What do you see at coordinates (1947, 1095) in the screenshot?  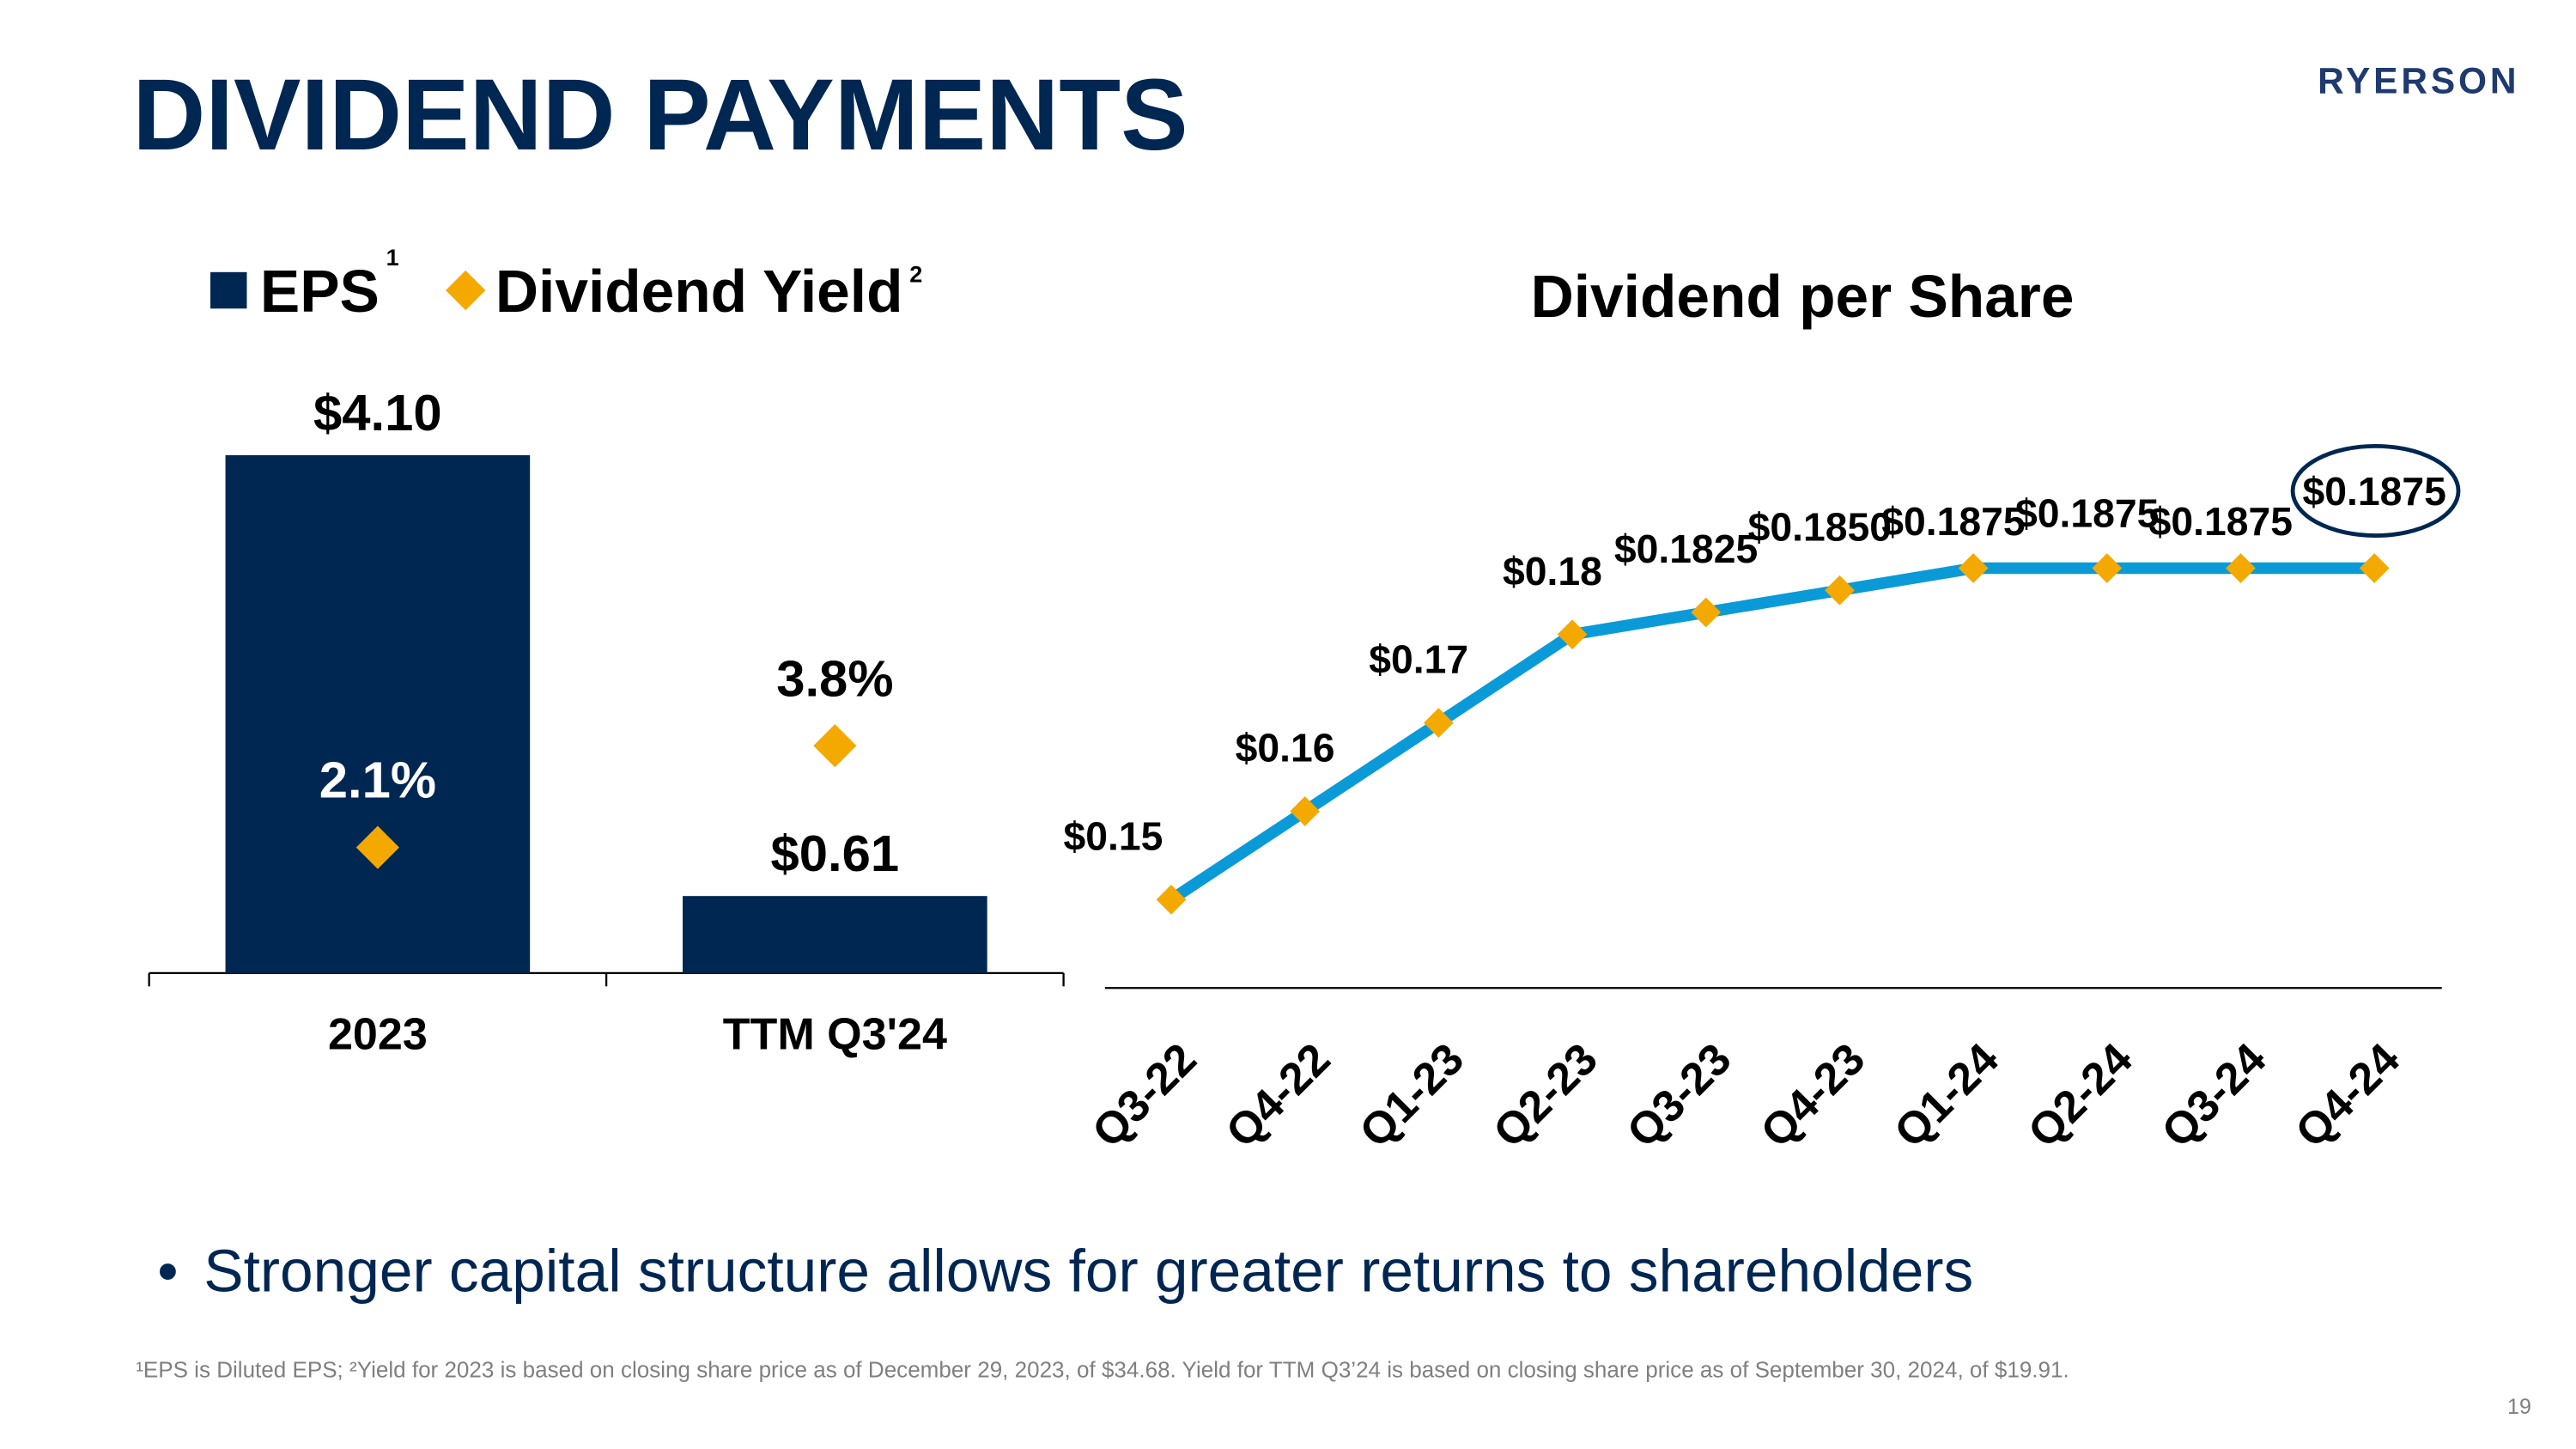 I see `x-tick-label: Q1-24` at bounding box center [1947, 1095].